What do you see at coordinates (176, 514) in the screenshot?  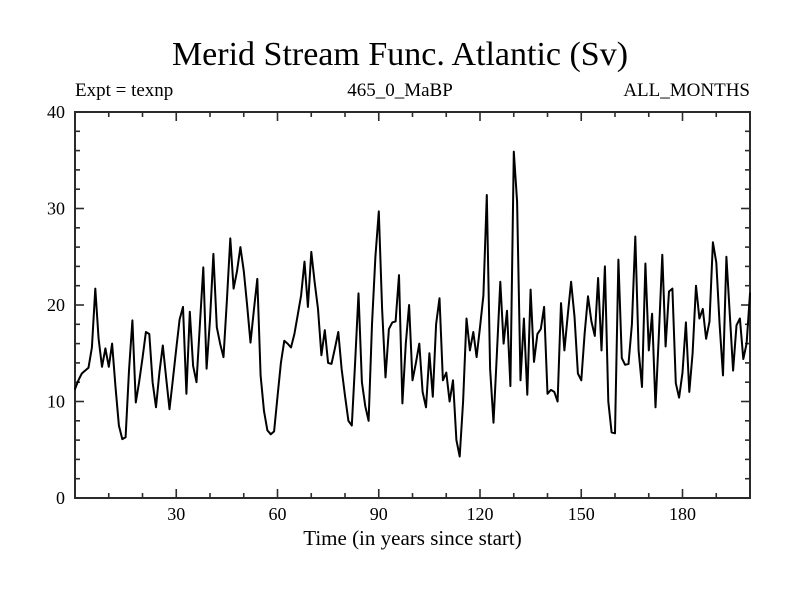 I see `x-tick-label: 30` at bounding box center [176, 514].